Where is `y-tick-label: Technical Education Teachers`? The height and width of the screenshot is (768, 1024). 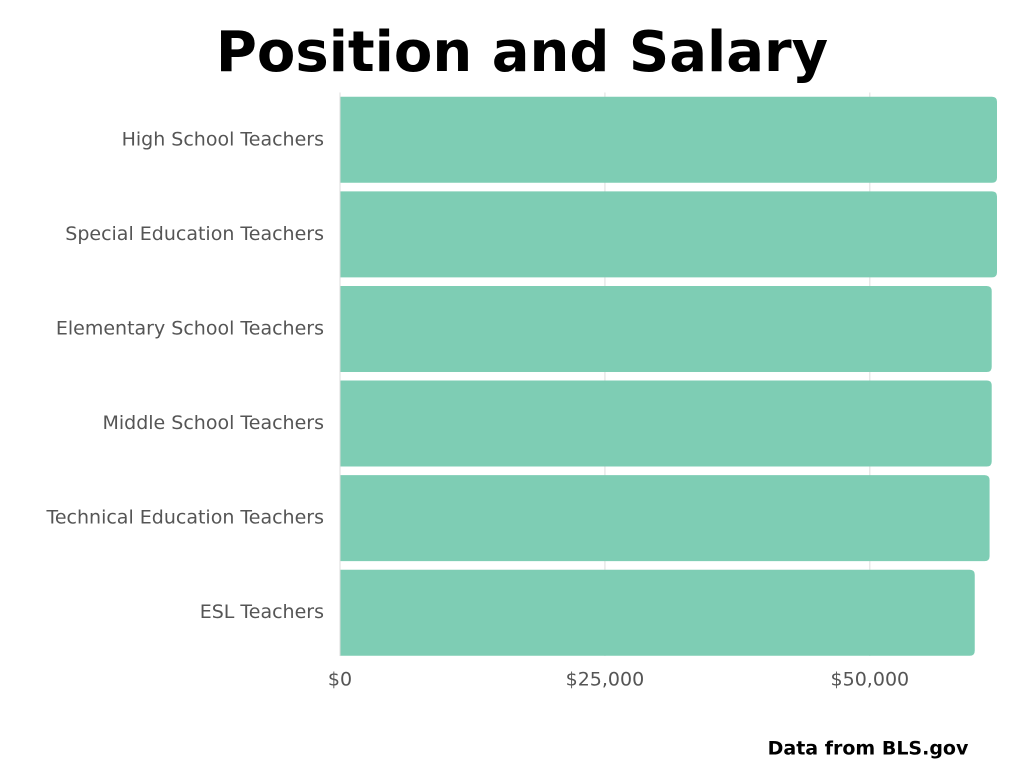 y-tick-label: Technical Education Teachers is located at coordinates (184, 518).